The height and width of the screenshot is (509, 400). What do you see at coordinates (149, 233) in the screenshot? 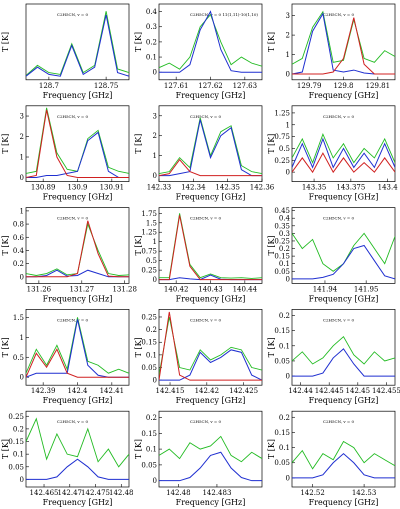
I see `y-tick-label: 1.25` at bounding box center [149, 233].